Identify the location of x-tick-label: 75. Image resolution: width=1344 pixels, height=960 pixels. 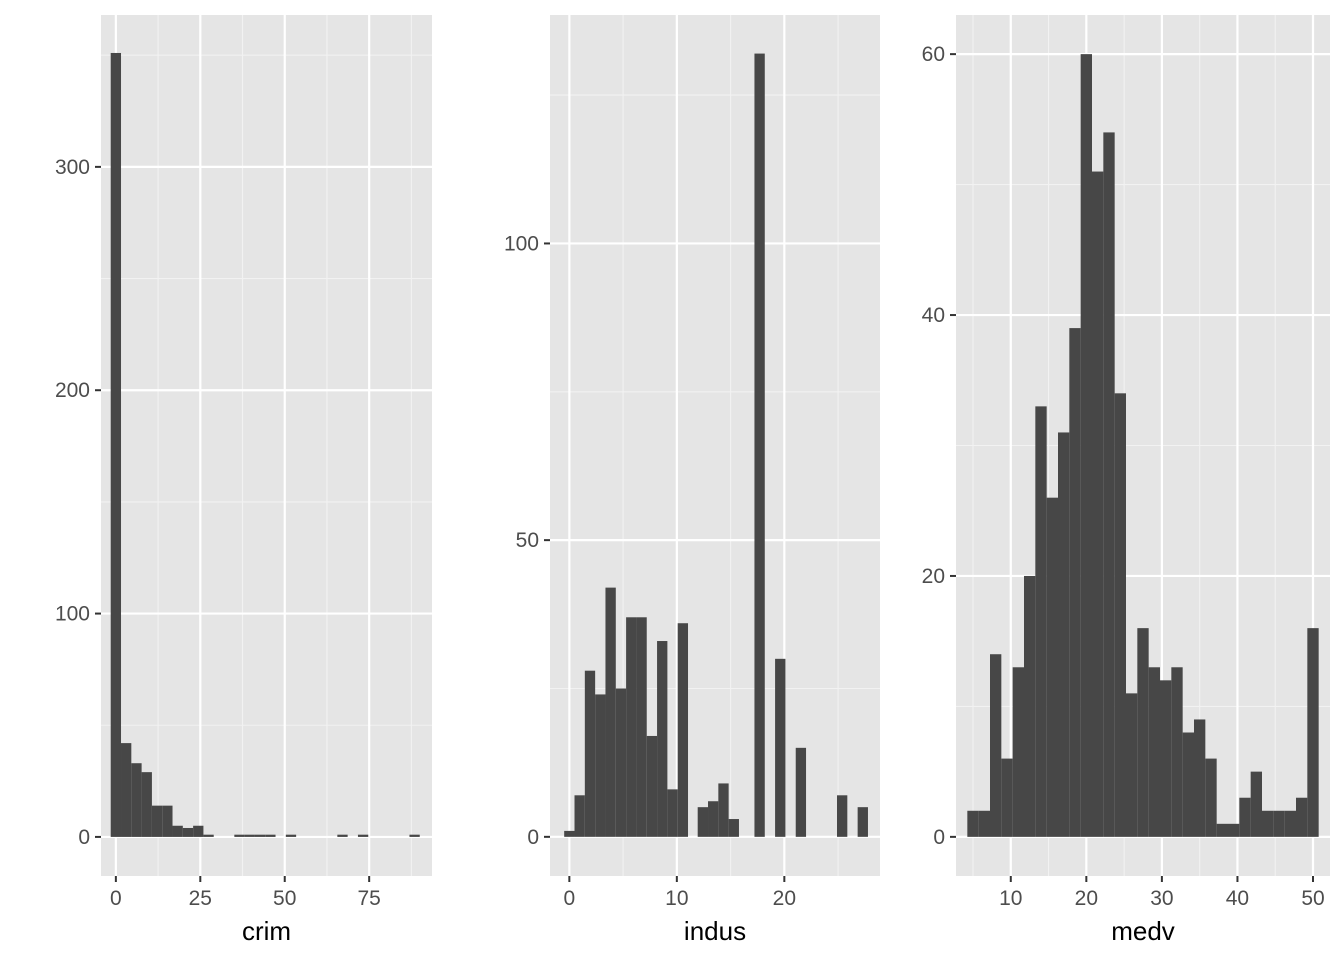
(368, 898).